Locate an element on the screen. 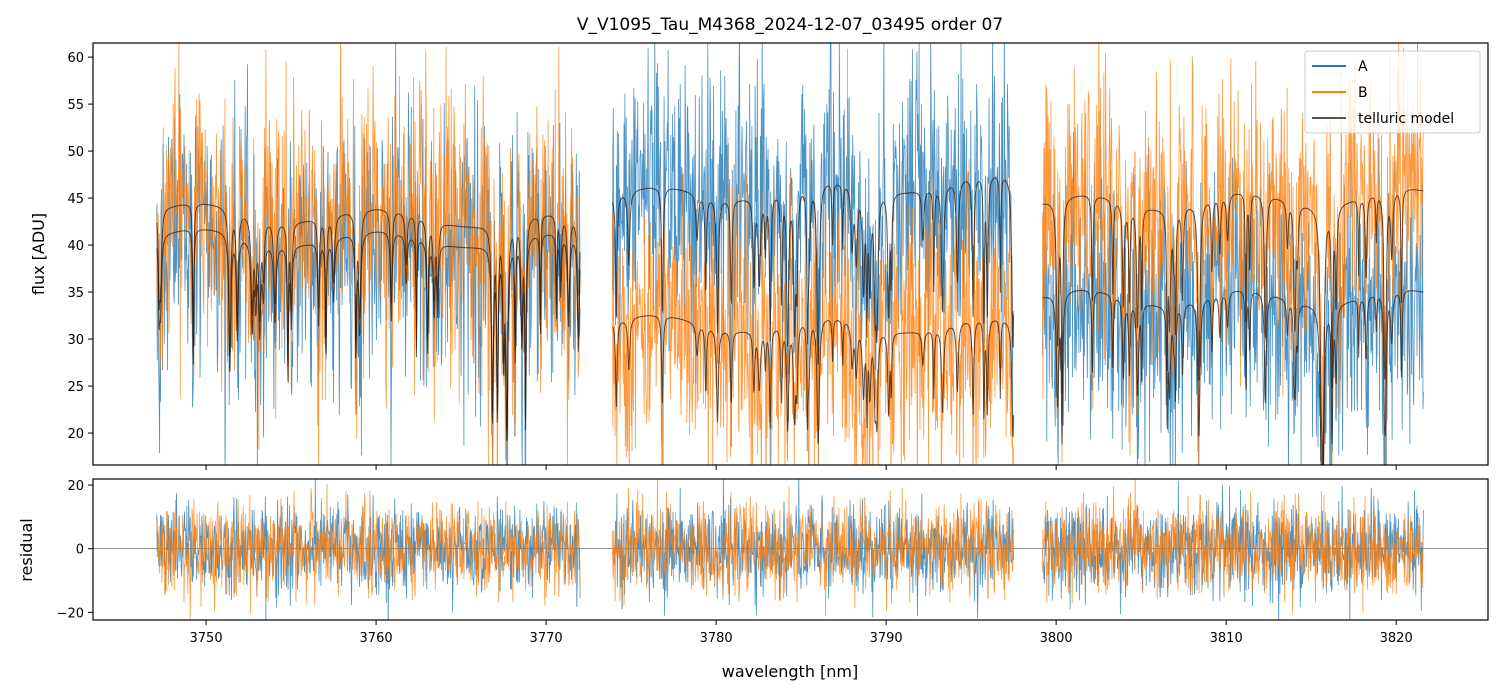 This screenshot has width=1502, height=700. flux-ytick-label: 20 is located at coordinates (75, 434).